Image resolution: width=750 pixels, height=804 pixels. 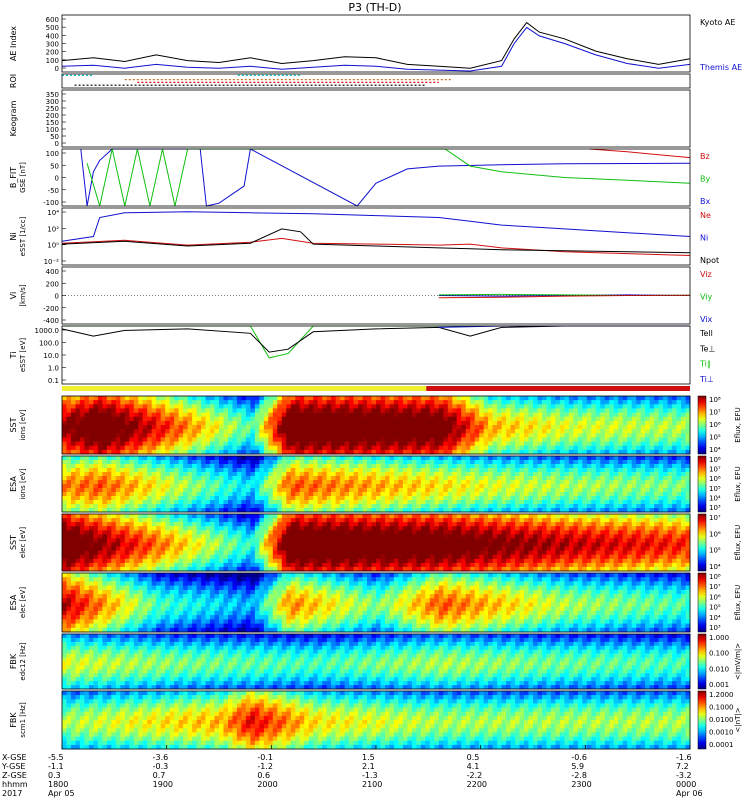 I want to click on sublabel-bfit: GSE [nT], so click(x=23, y=177).